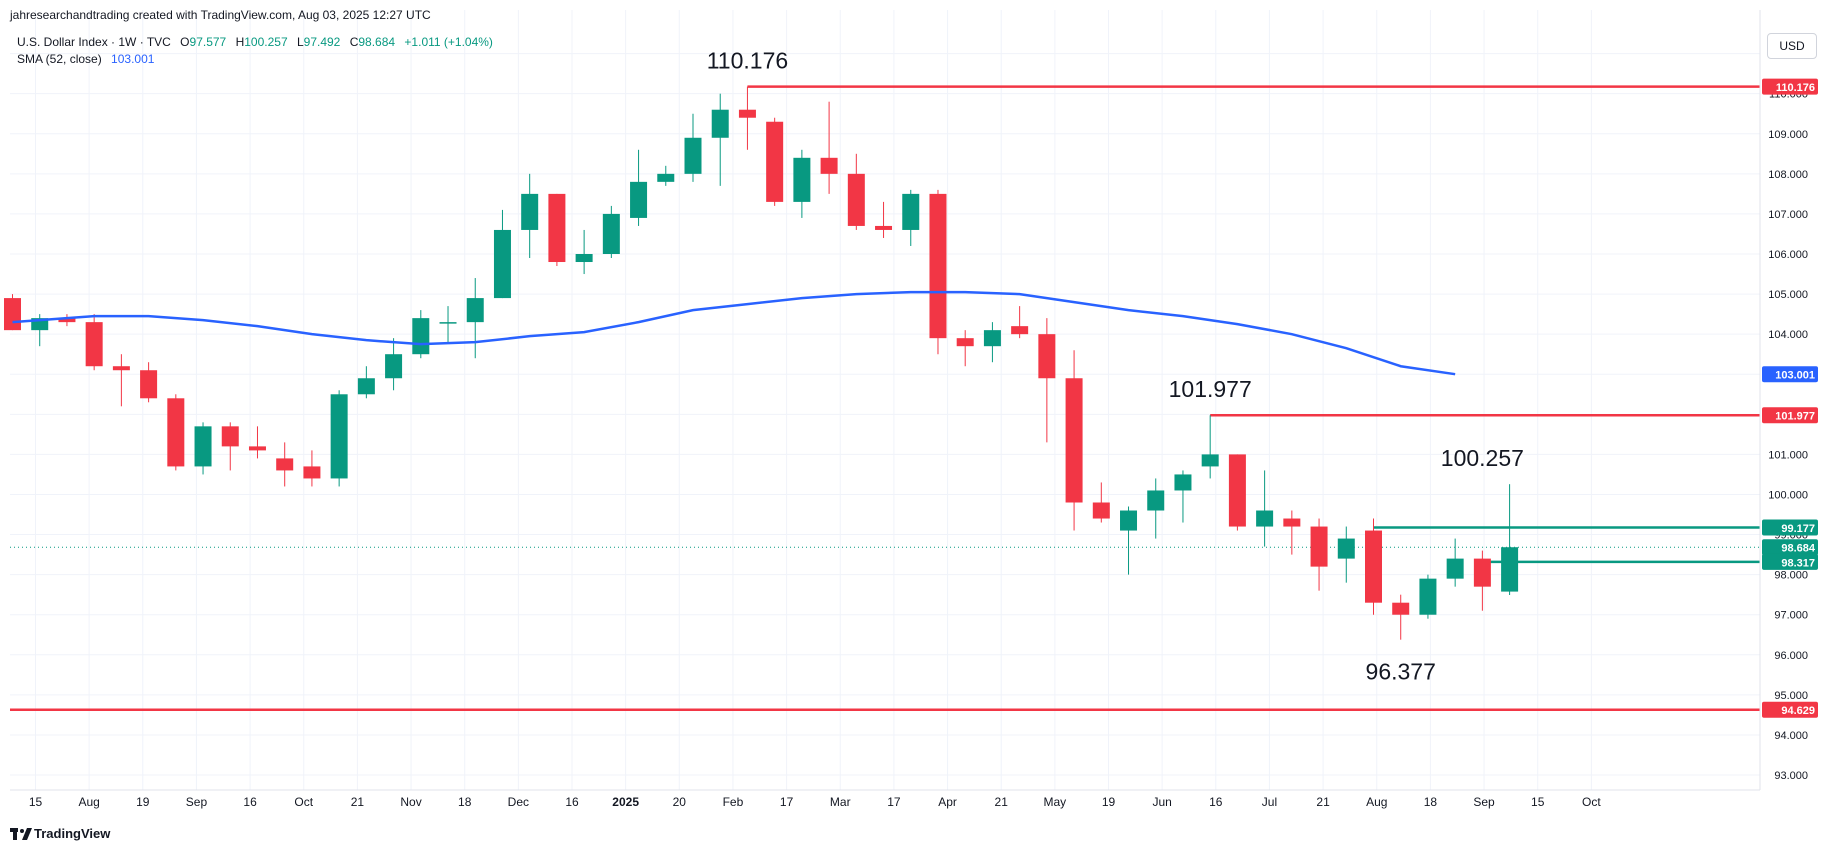  What do you see at coordinates (734, 333) in the screenshot?
I see `sma-path` at bounding box center [734, 333].